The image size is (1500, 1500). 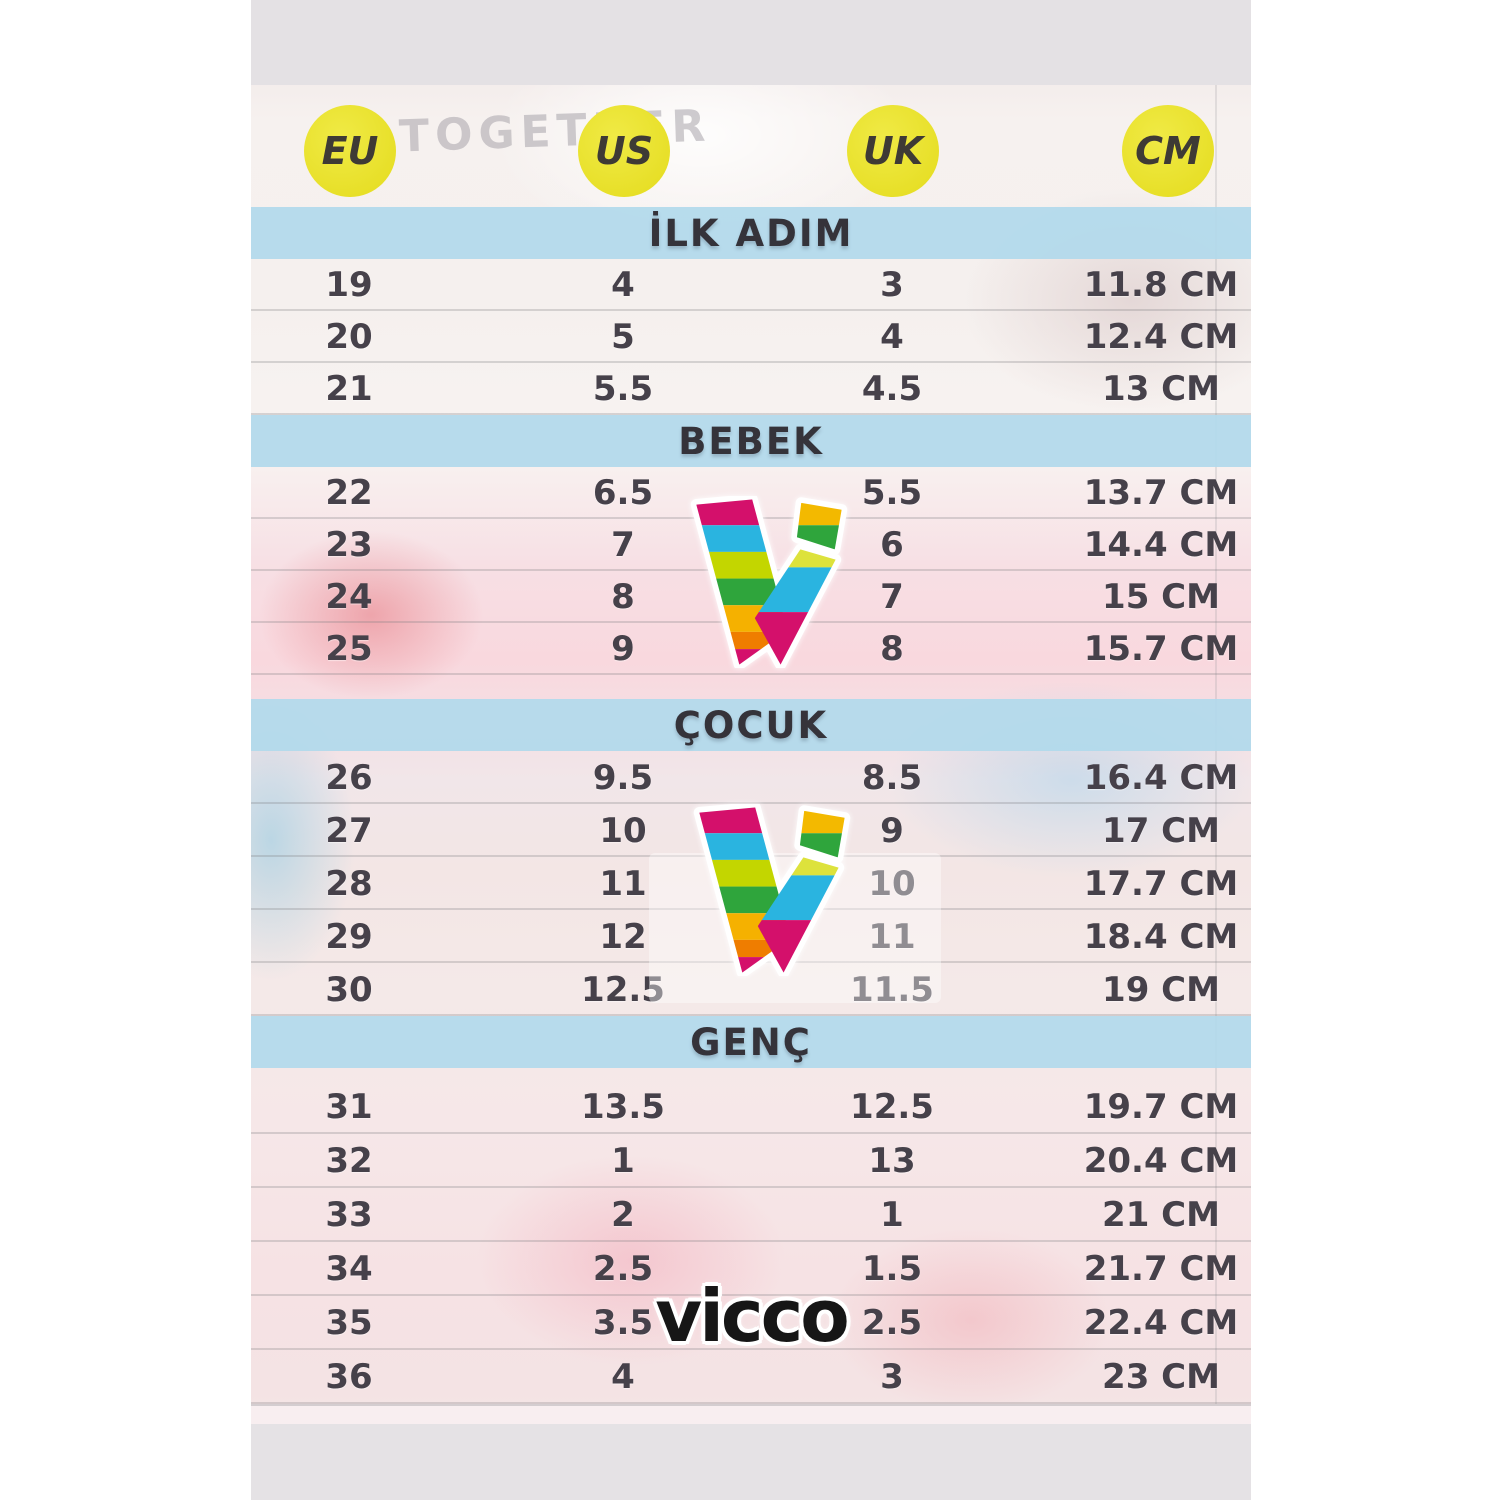 What do you see at coordinates (623, 389) in the screenshot?
I see `us-value: 5.5` at bounding box center [623, 389].